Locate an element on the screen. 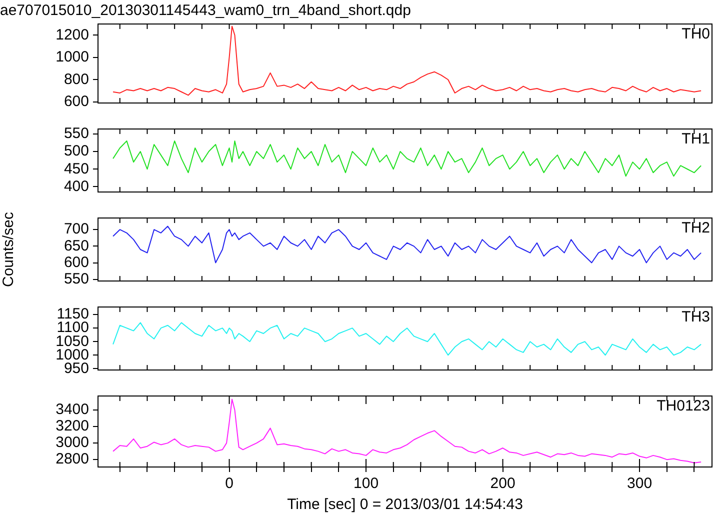 This screenshot has height=516, width=717. y-axis-title: Counts/sec is located at coordinates (9, 249).